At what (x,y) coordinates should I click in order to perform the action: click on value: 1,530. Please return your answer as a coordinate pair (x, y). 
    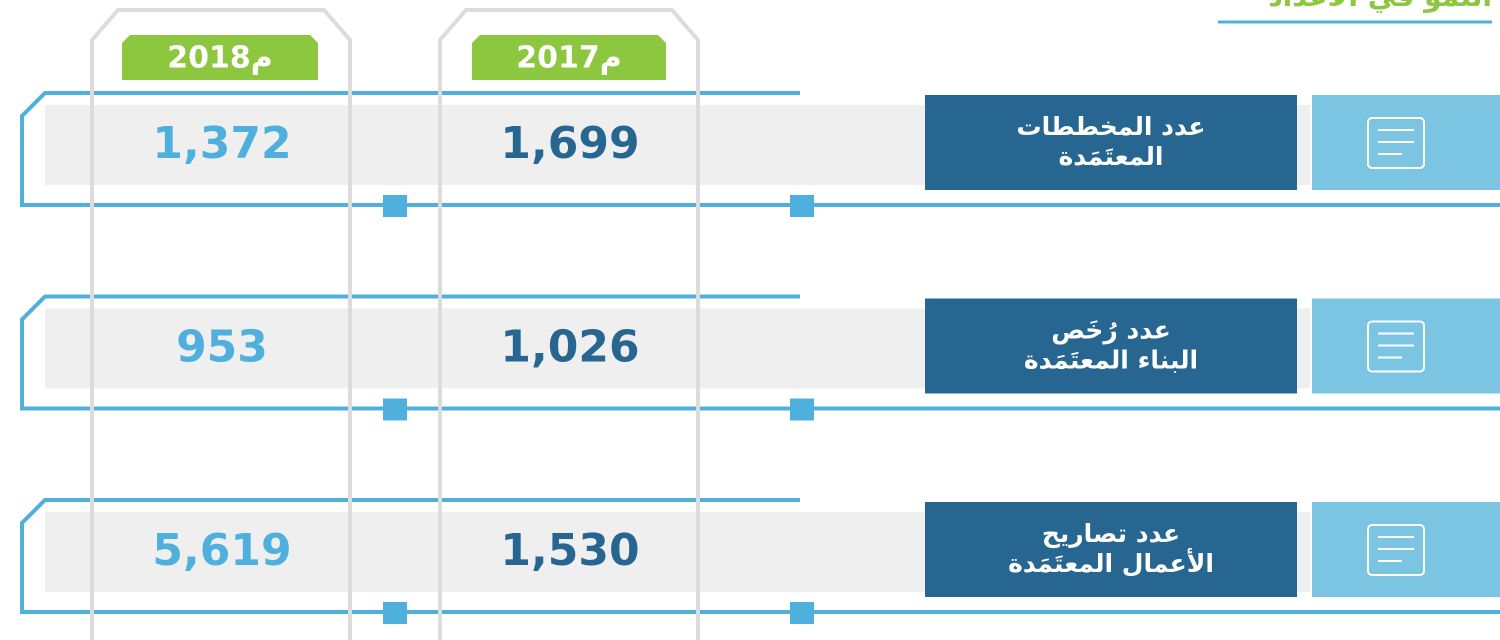
    Looking at the image, I should click on (569, 550).